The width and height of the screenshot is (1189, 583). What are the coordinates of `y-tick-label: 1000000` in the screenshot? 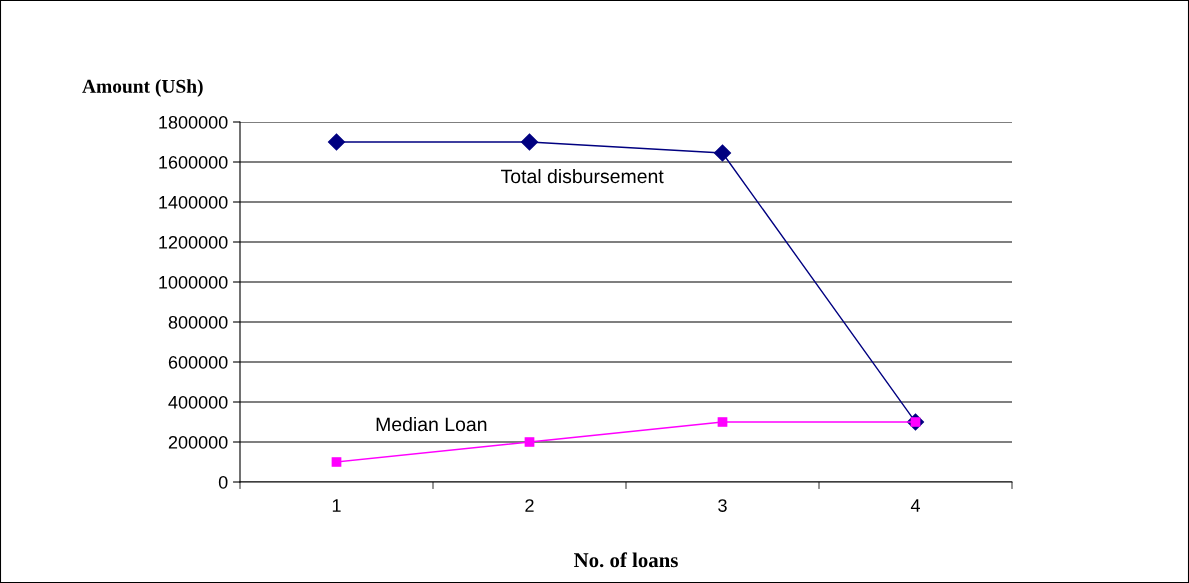 It's located at (193, 282).